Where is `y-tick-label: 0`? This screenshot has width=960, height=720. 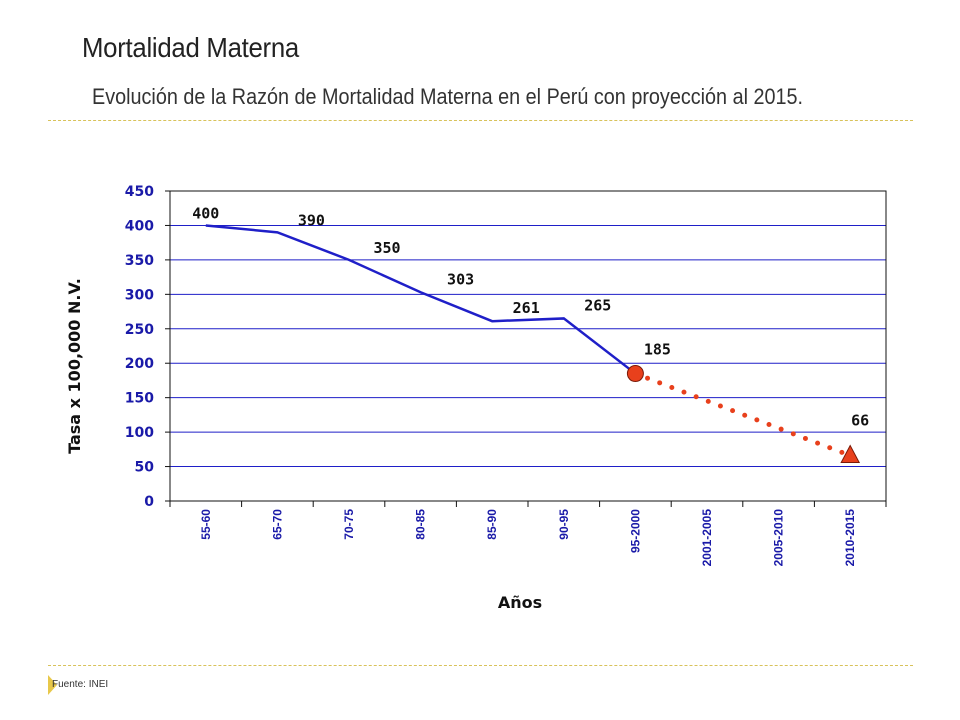
y-tick-label: 0 is located at coordinates (149, 502).